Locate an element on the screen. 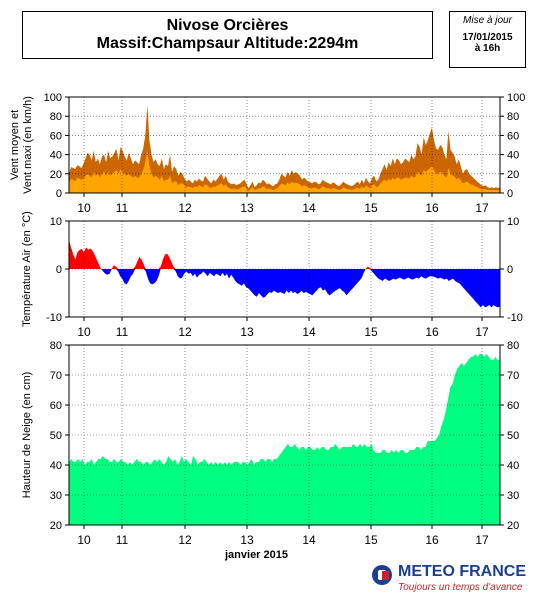 The image size is (538, 595). ytick-label-right-1-2: 40 is located at coordinates (513, 156).